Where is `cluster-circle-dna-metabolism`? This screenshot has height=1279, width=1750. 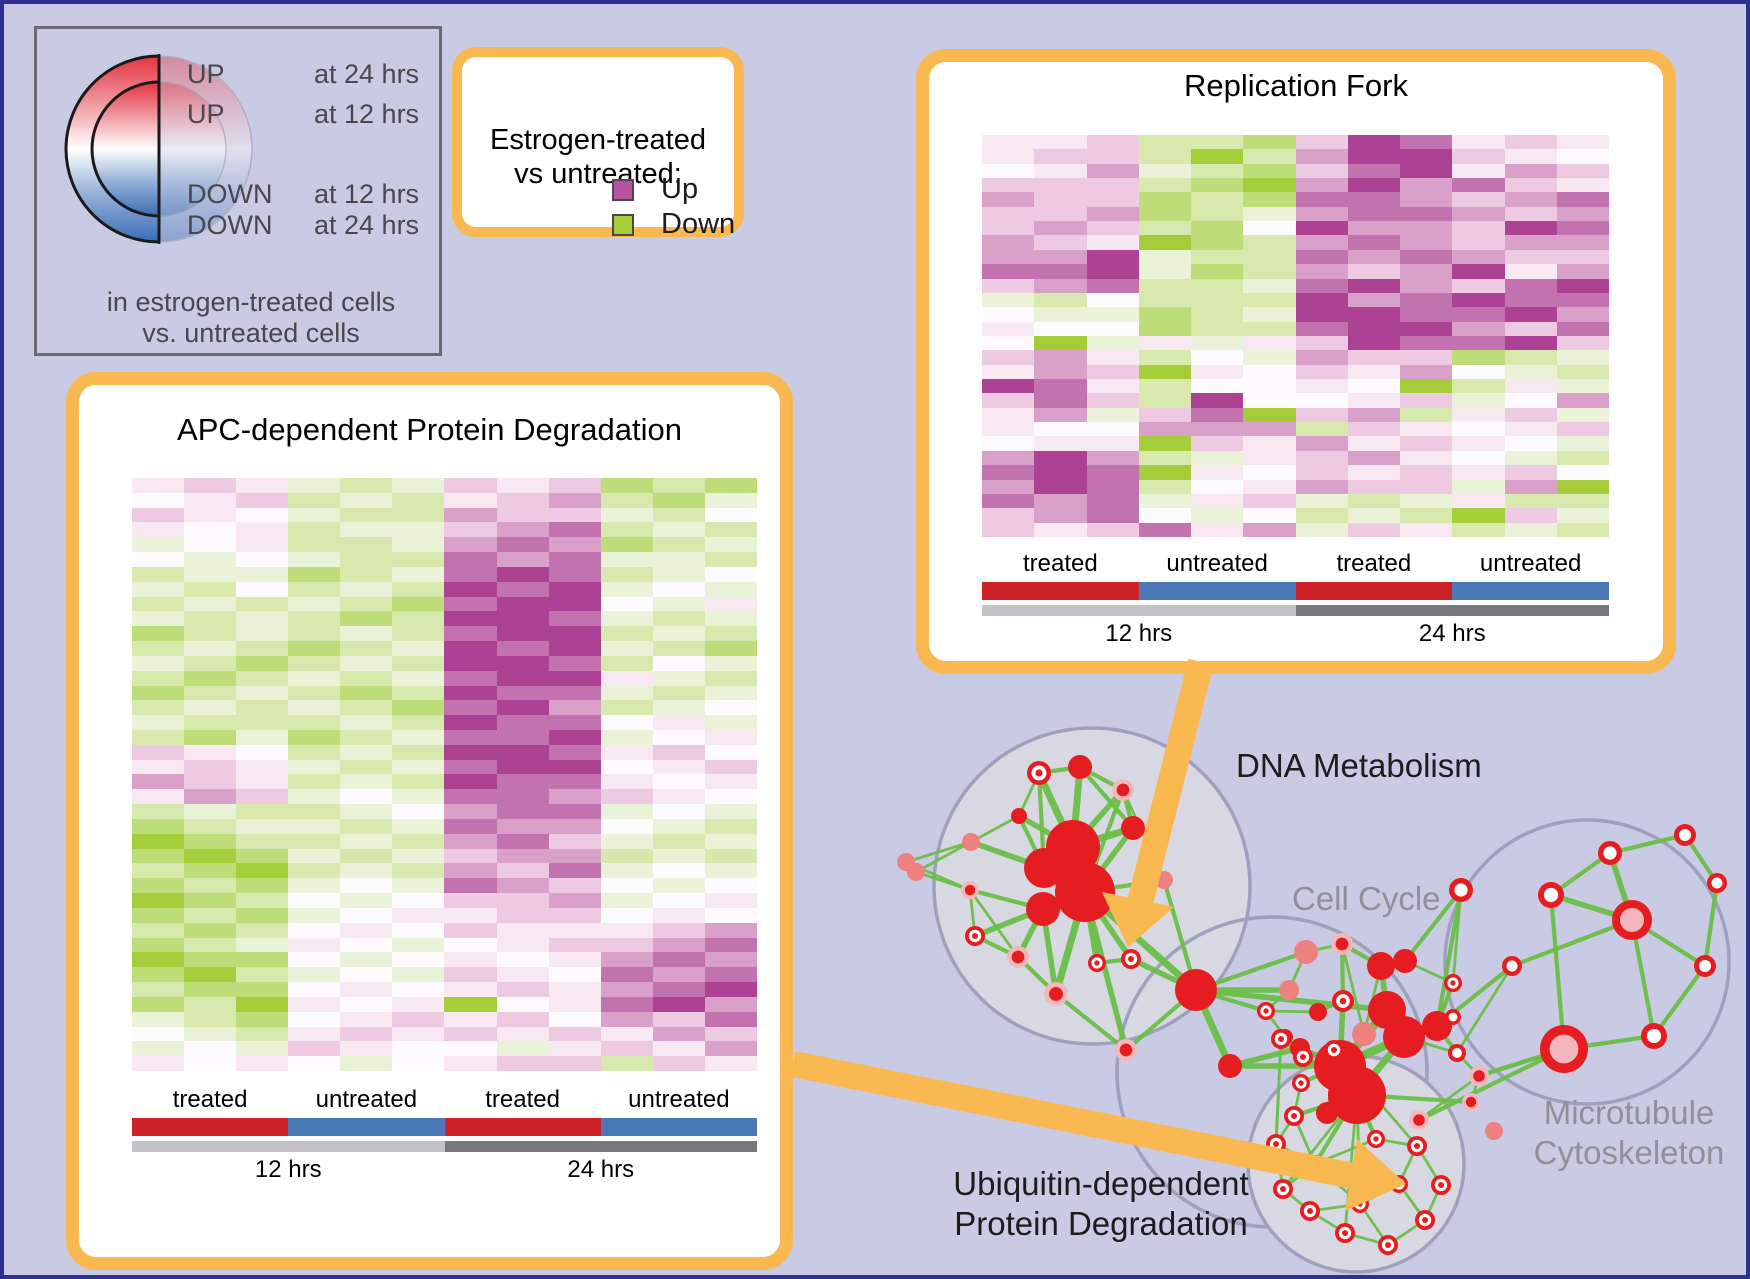
cluster-circle-dna-metabolism is located at coordinates (1092, 886).